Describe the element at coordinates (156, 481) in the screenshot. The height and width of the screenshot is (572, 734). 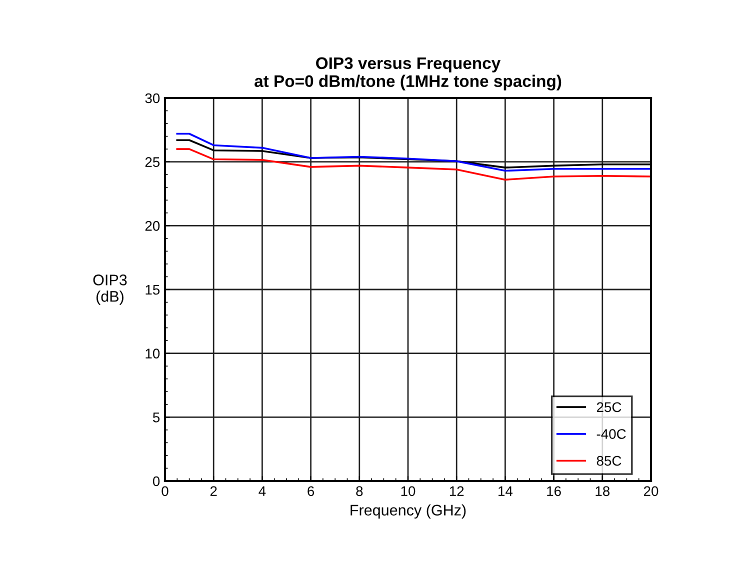
I see `y-tick-label: 0` at that location.